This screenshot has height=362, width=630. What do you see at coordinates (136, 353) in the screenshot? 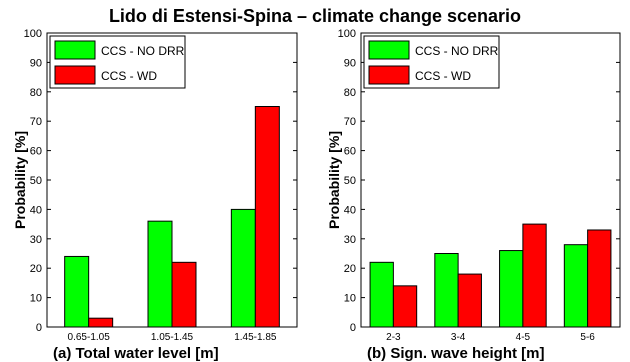
I see `x-axis-label: (a) Total water level [m]` at bounding box center [136, 353].